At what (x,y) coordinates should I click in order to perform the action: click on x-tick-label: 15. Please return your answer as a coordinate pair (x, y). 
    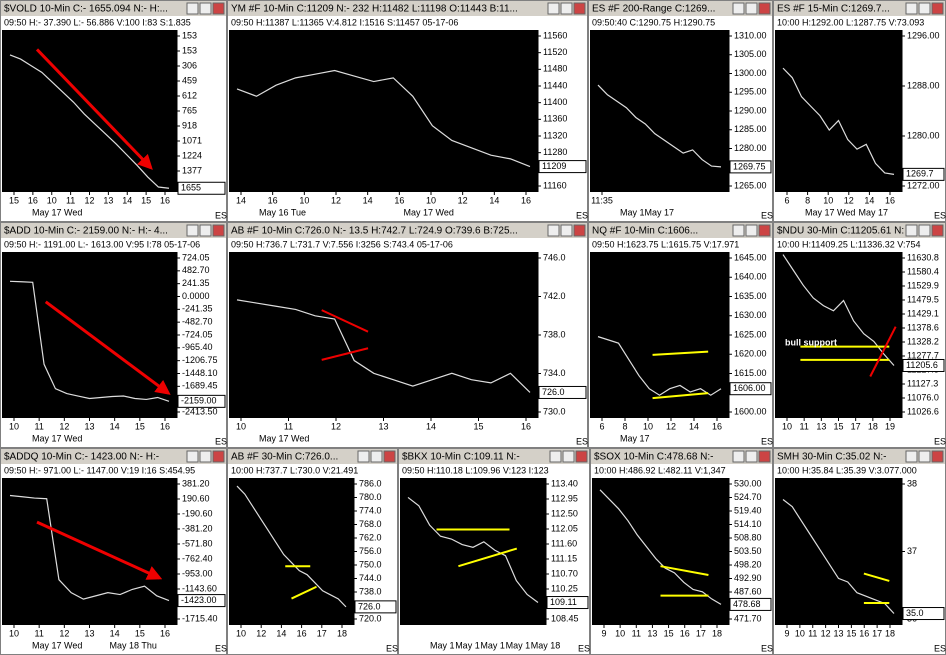
    Looking at the image, I should click on (146, 200).